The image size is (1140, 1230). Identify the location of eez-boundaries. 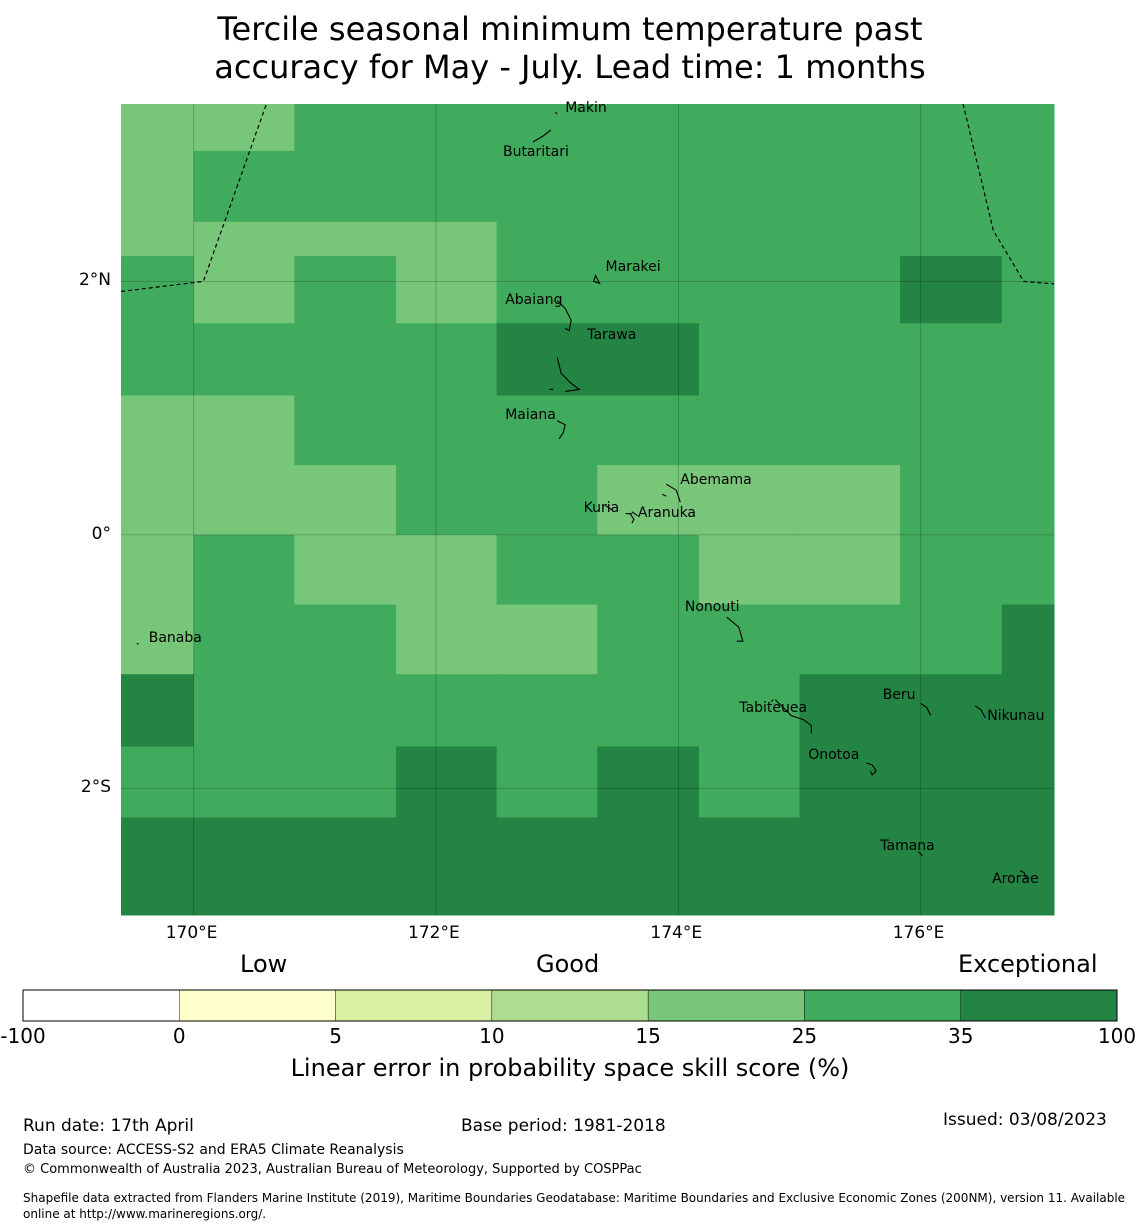
(587, 198).